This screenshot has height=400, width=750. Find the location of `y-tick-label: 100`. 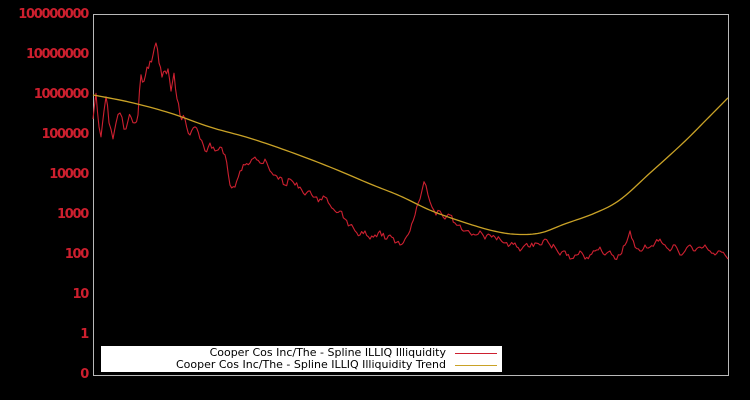

y-tick-label: 100 is located at coordinates (77, 254).